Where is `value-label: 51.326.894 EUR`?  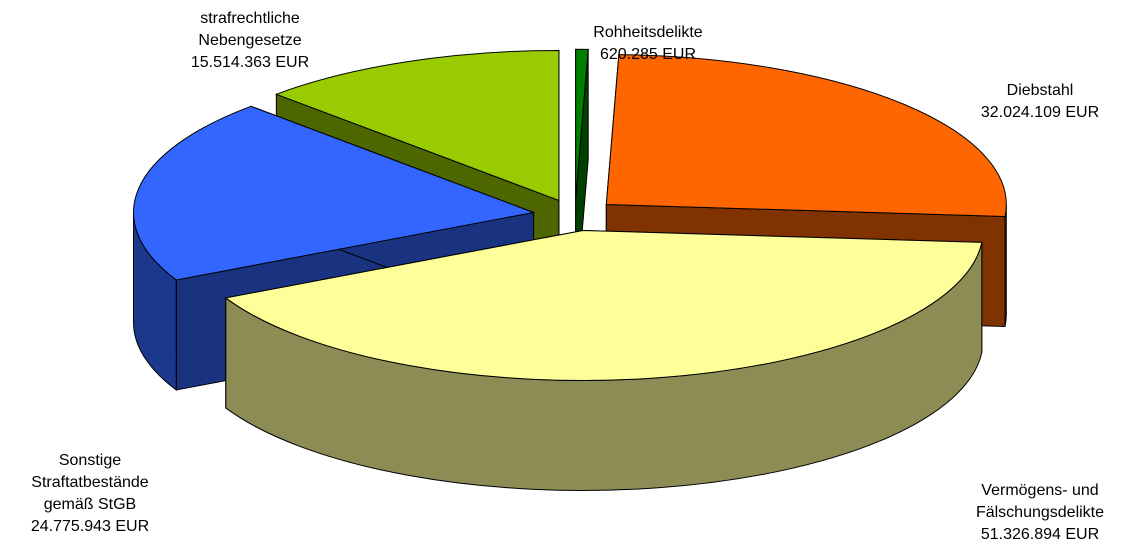
value-label: 51.326.894 EUR is located at coordinates (1040, 534).